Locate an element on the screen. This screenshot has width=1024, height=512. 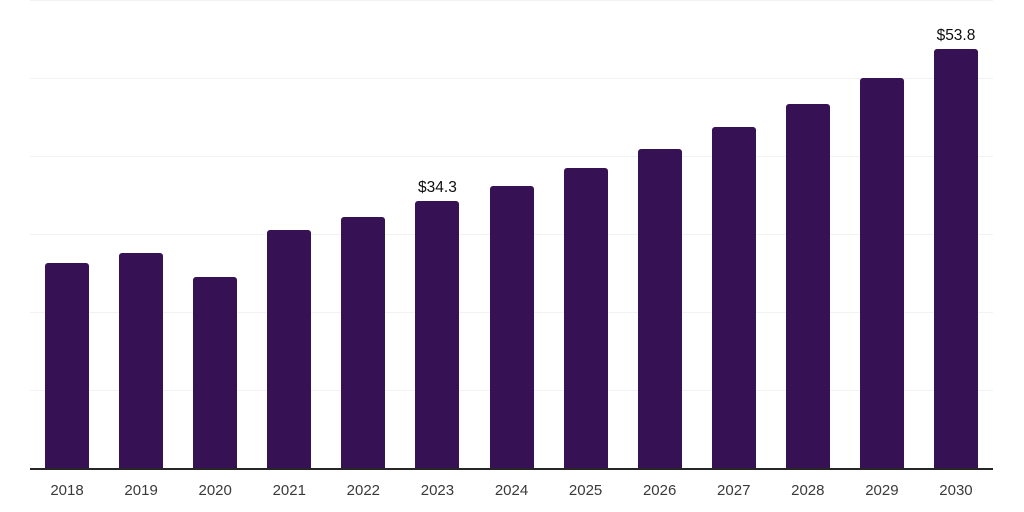
x-tick-label-2020: 2020 is located at coordinates (215, 490).